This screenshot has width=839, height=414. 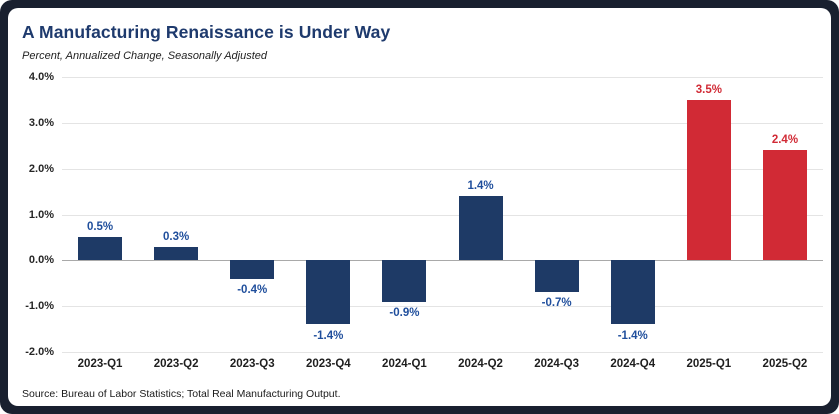 I want to click on bar-2023-Q2, so click(x=176, y=253).